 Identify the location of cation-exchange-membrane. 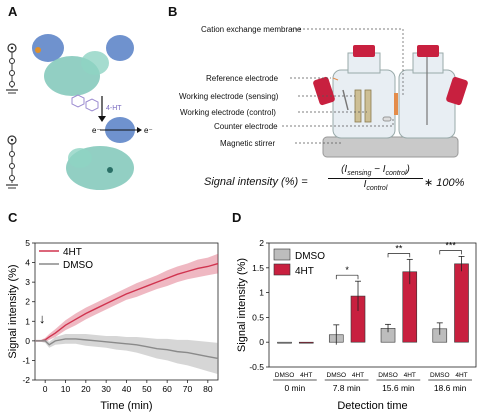
(396, 104).